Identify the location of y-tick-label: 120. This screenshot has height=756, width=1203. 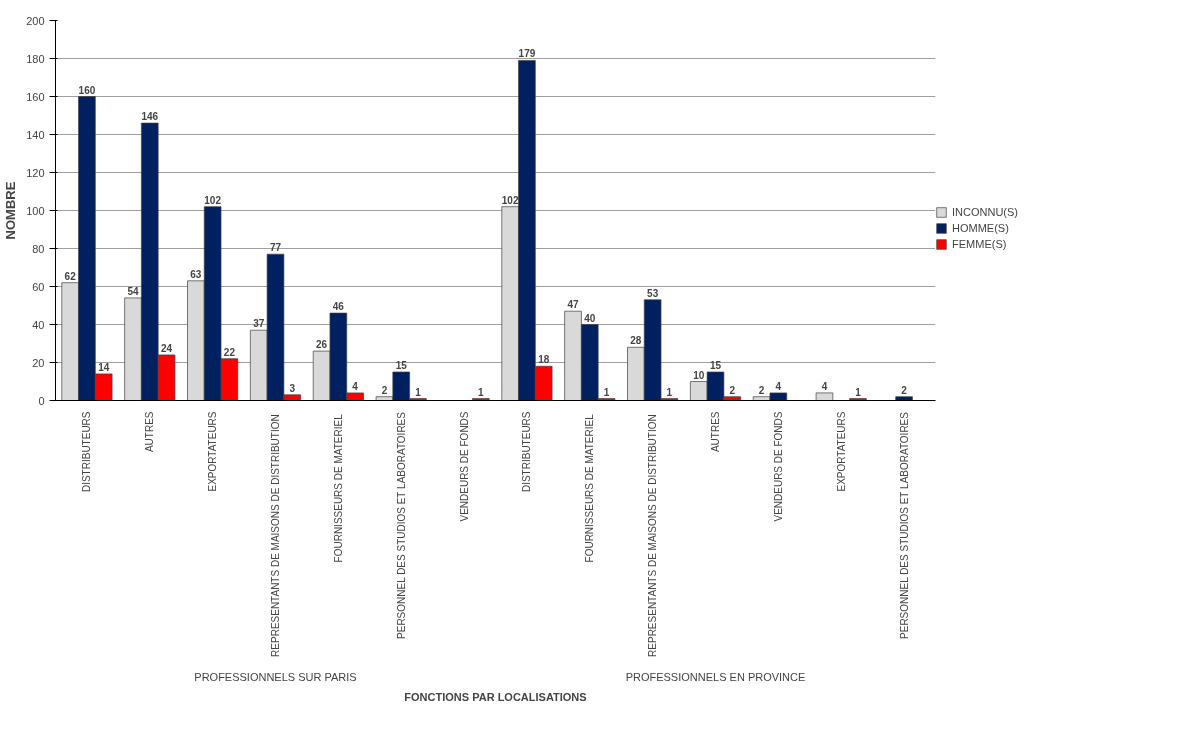
(35, 172).